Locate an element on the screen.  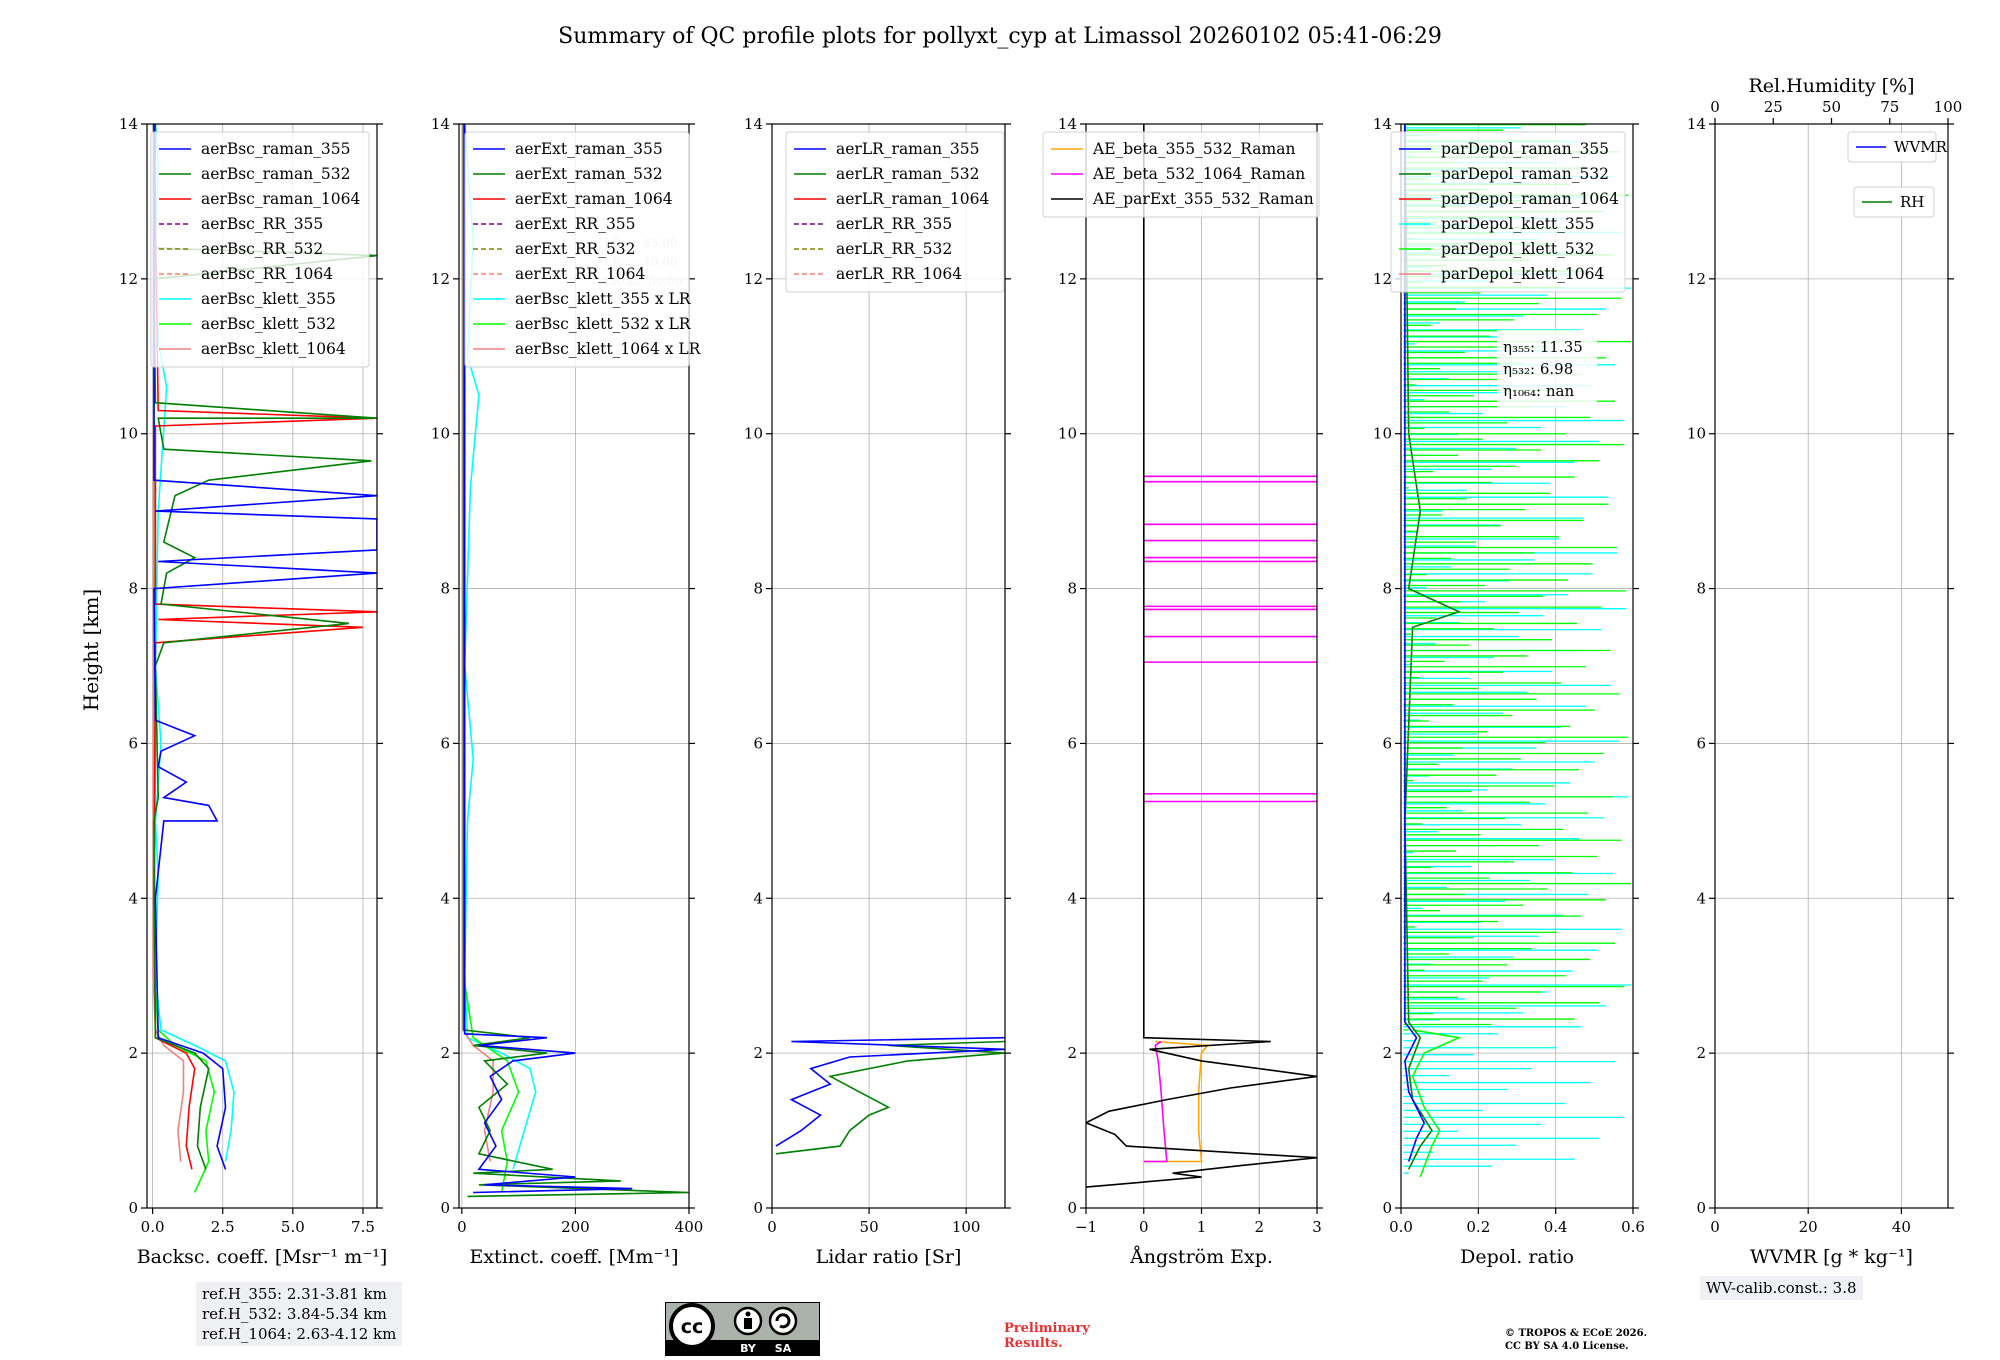
legend-label: aerBsc_raman_532 is located at coordinates (276, 174).